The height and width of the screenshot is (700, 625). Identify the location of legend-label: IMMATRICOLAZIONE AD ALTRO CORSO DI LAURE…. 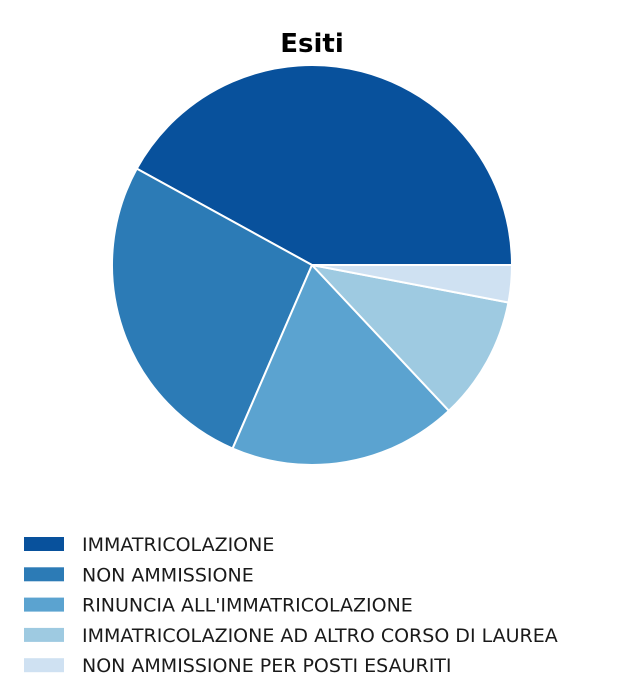
(320, 636).